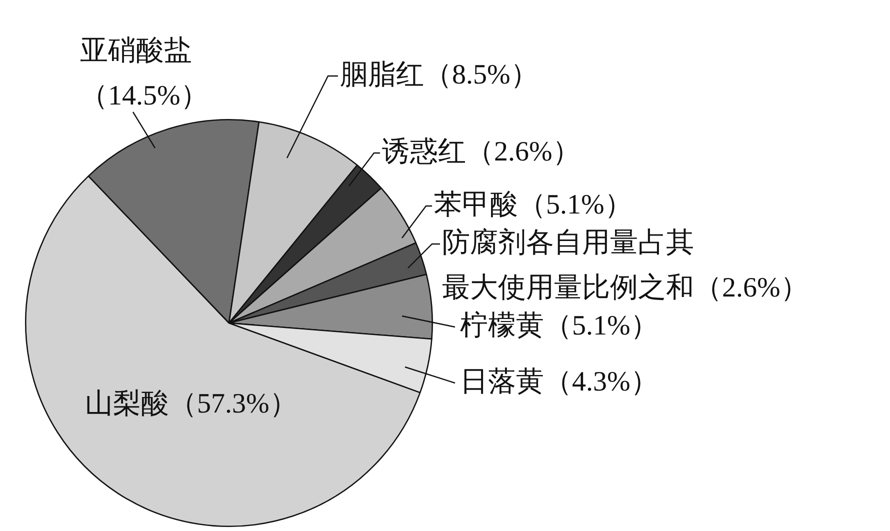  Describe the element at coordinates (533, 204) in the screenshot. I see `slice-label: 苯甲酸（5.1%）` at that location.